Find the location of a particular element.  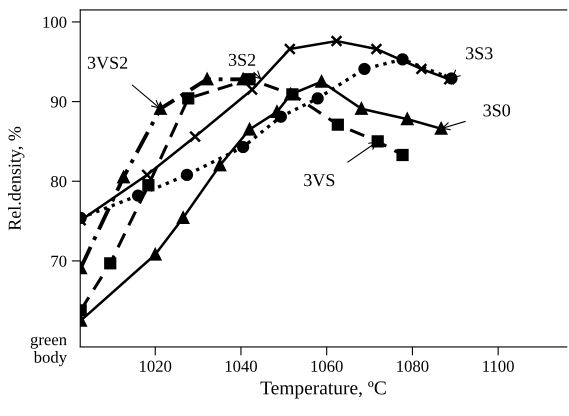

x-tick-label: 1100 is located at coordinates (498, 366).